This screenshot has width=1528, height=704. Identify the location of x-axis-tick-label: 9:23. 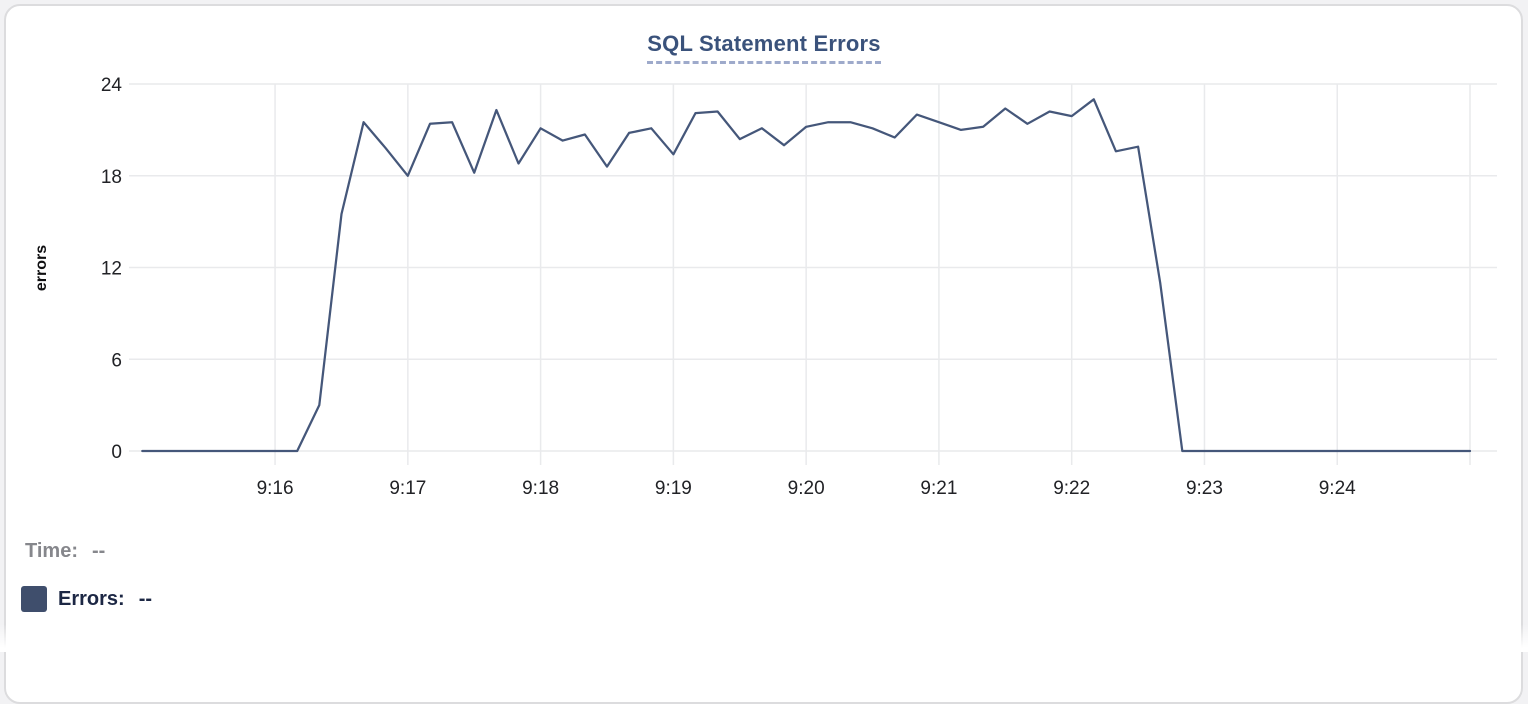
(1204, 488).